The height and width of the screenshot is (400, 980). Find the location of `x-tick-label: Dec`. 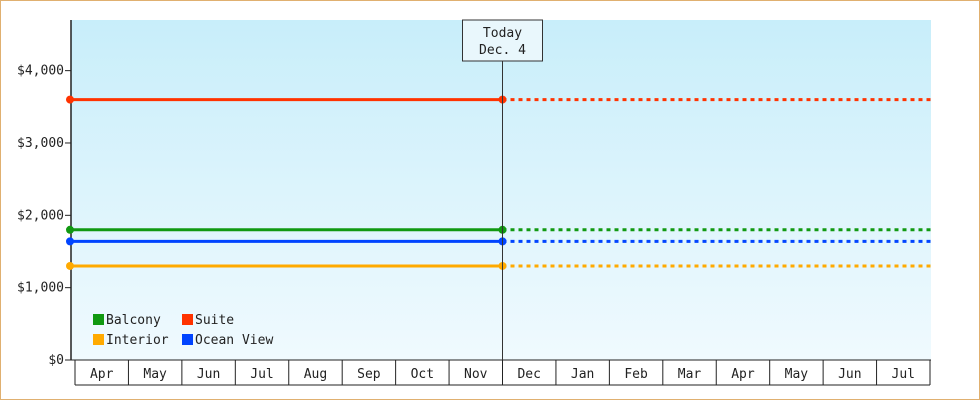

x-tick-label: Dec is located at coordinates (528, 374).